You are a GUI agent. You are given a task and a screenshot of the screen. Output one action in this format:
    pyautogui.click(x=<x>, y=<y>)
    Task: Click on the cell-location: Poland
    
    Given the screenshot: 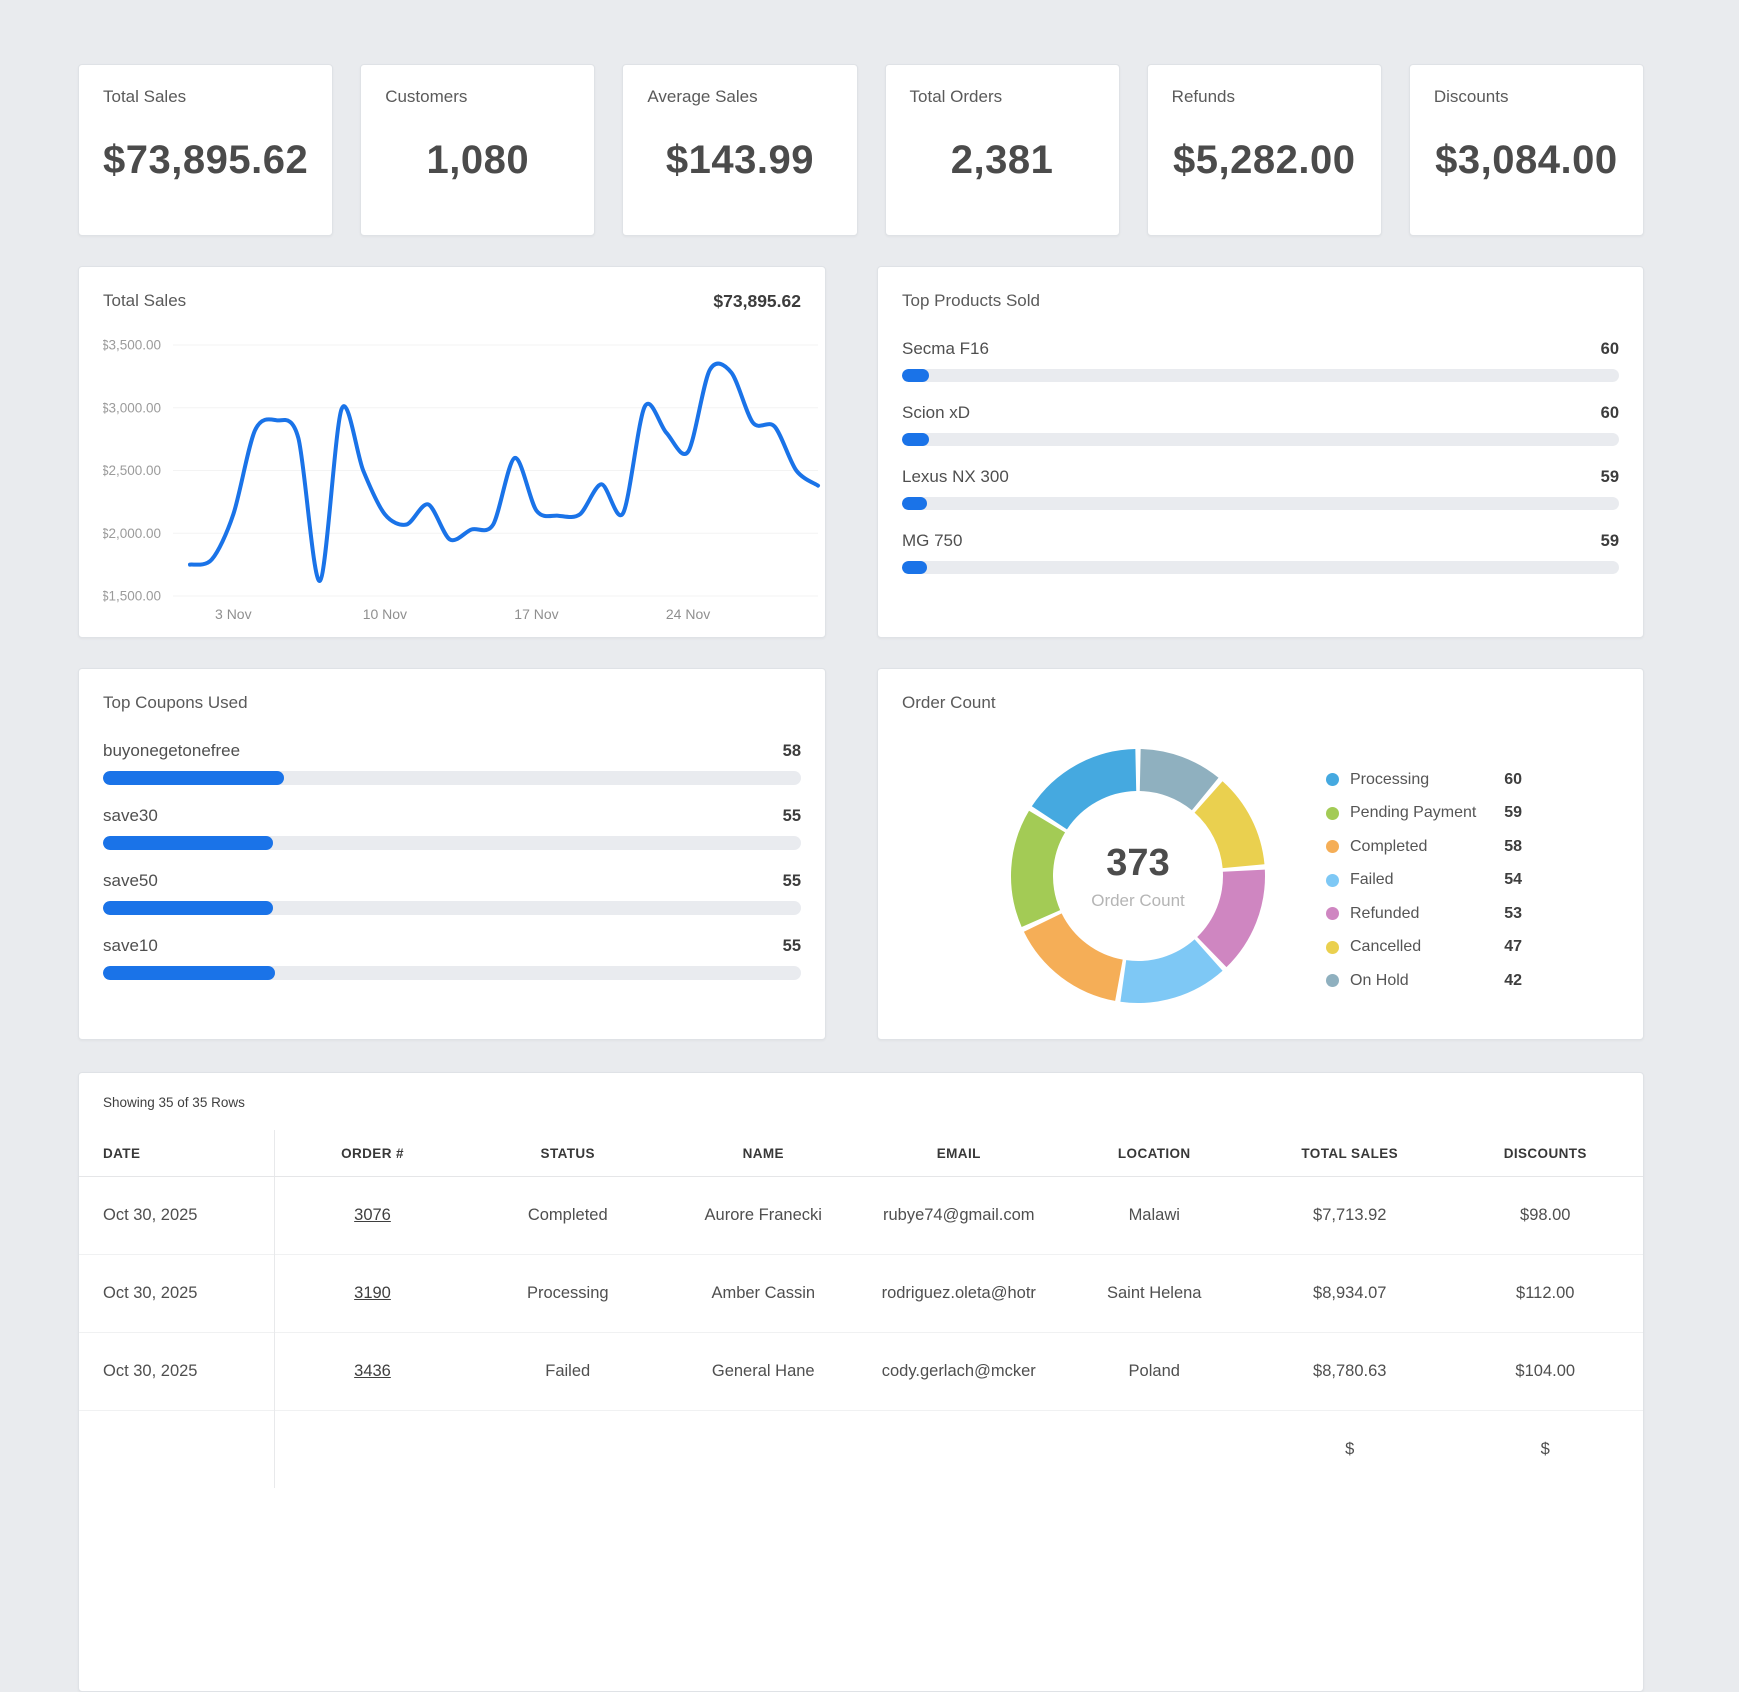 What is the action you would take?
    pyautogui.click(x=1154, y=1371)
    